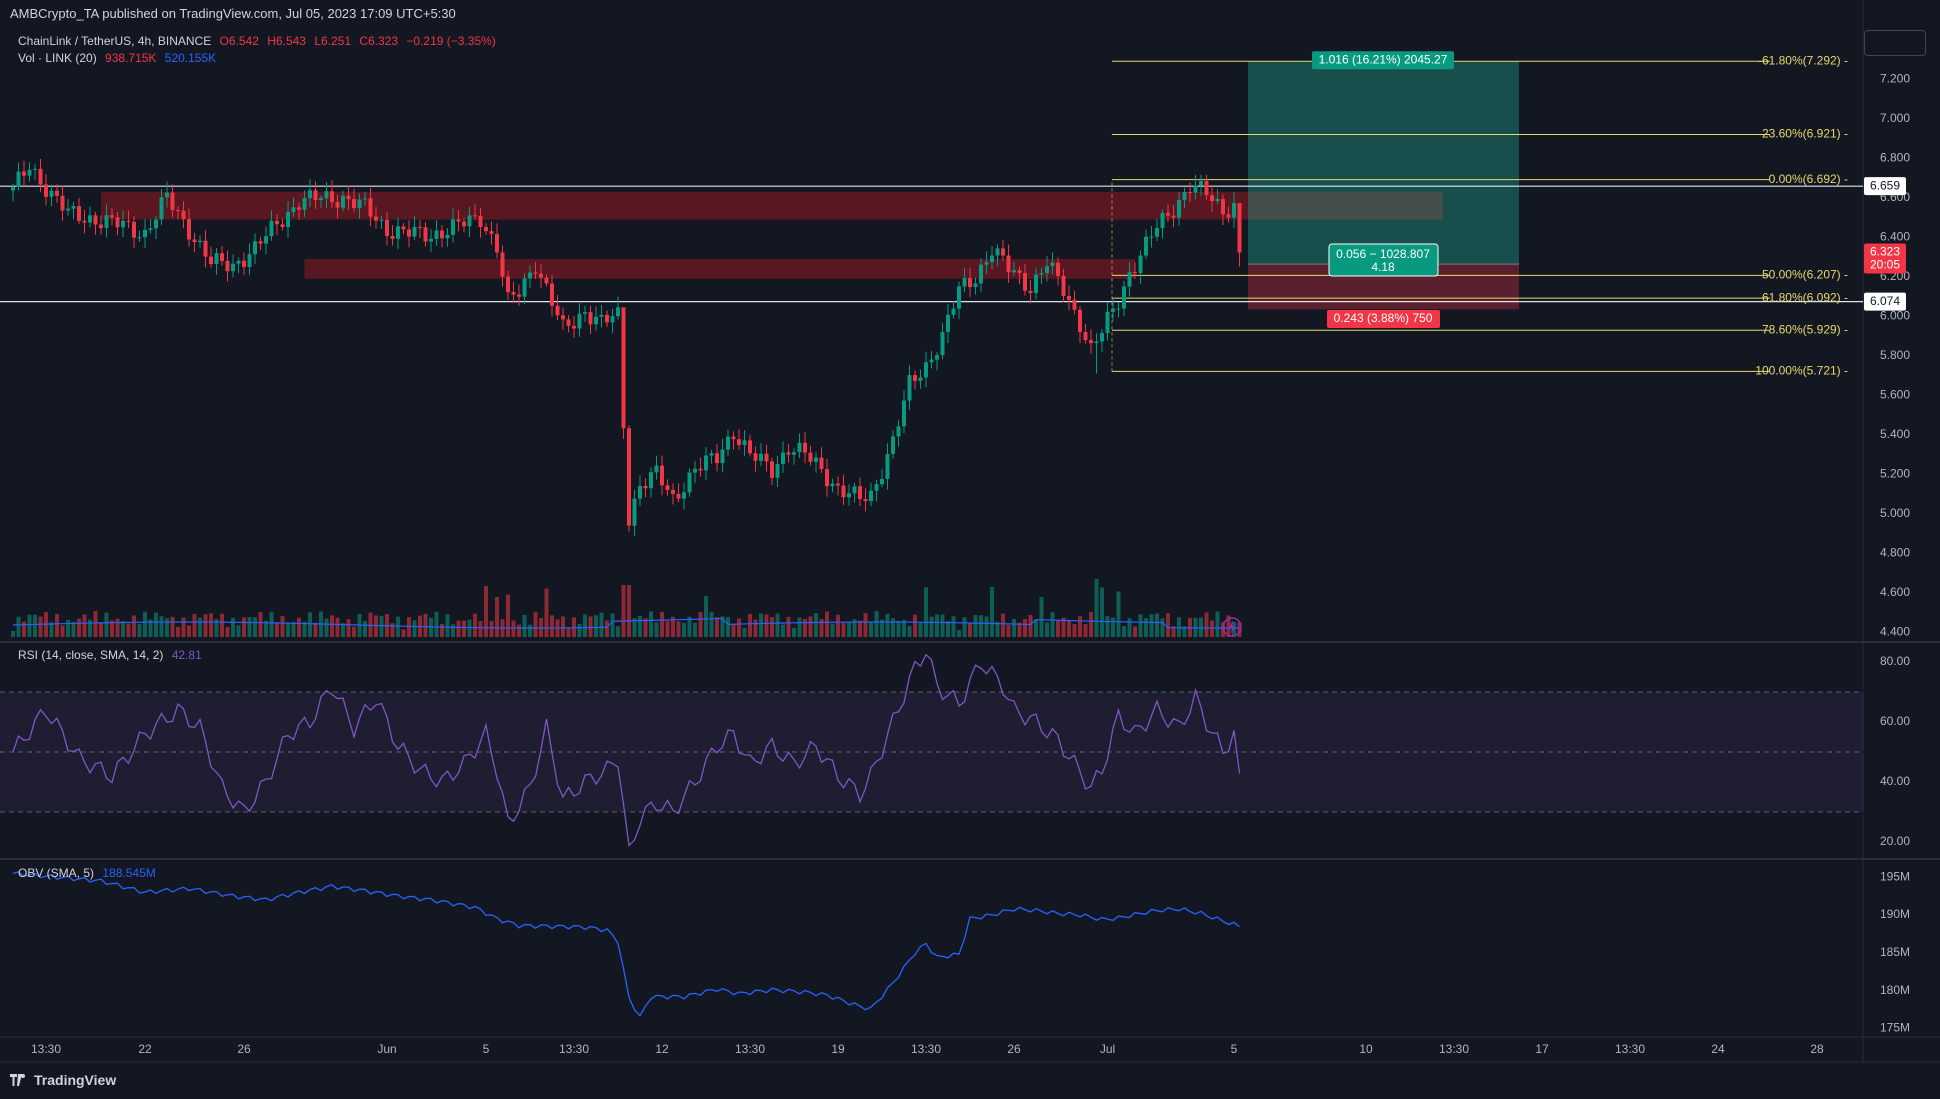  I want to click on price-axis-tick: 6.800, so click(1895, 158).